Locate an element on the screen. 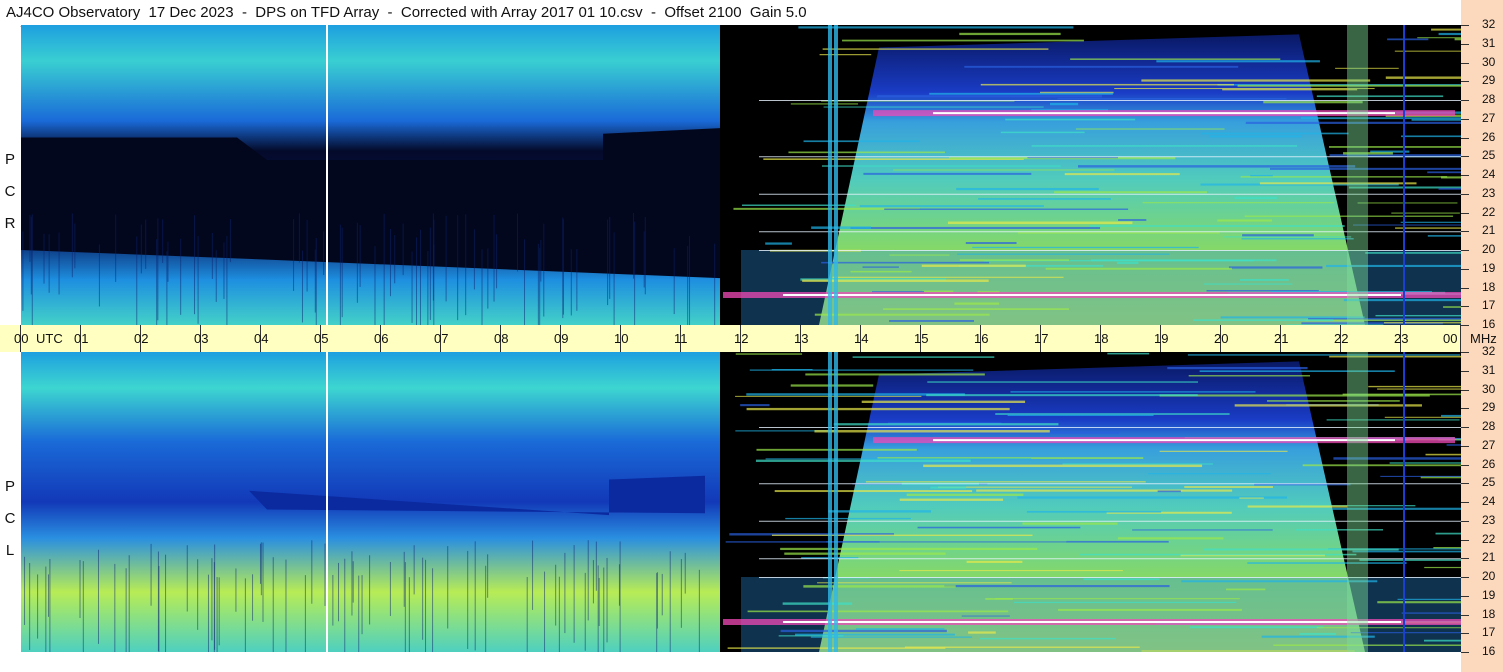 Image resolution: width=1503 pixels, height=672 pixels. vertical-line is located at coordinates (327, 175).